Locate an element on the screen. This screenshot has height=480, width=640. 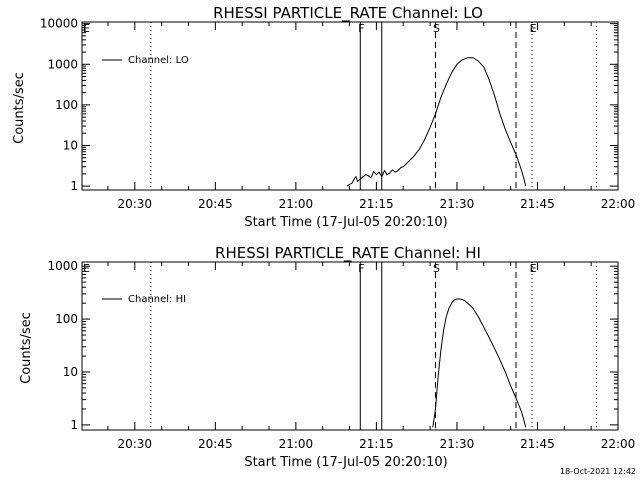
x-axis-label-hi: Start Time (17-Jul-05 20:20:10) is located at coordinates (345, 462).